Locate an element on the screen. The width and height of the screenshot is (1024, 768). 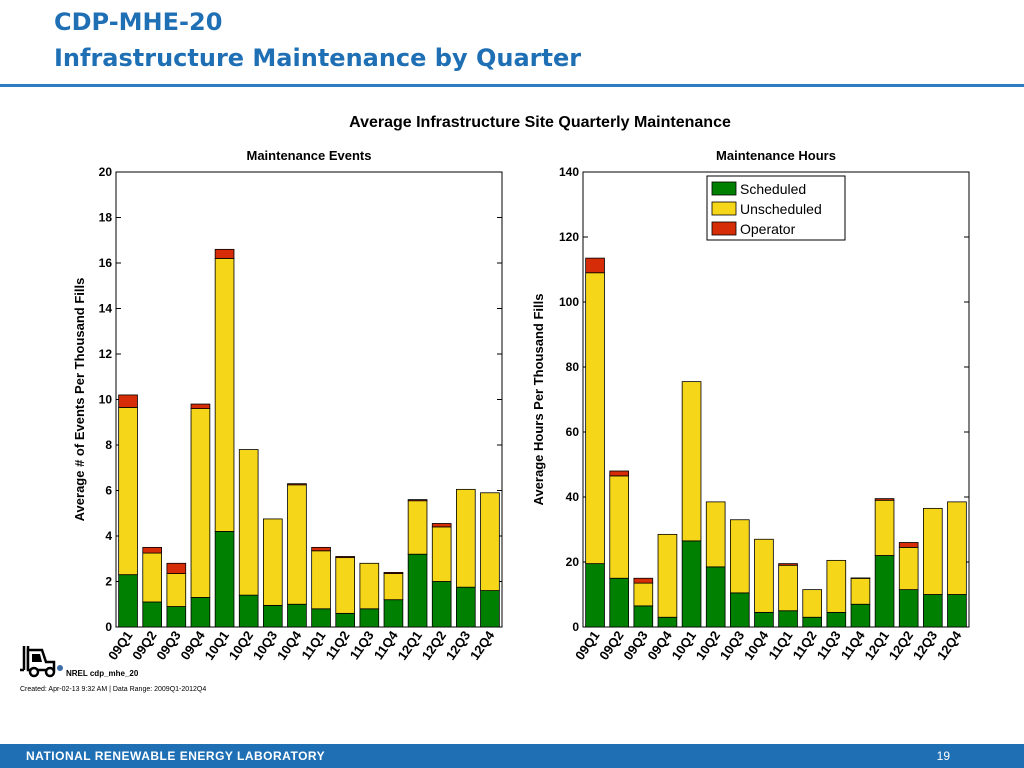
legend-swatch-scheduled is located at coordinates (724, 188).